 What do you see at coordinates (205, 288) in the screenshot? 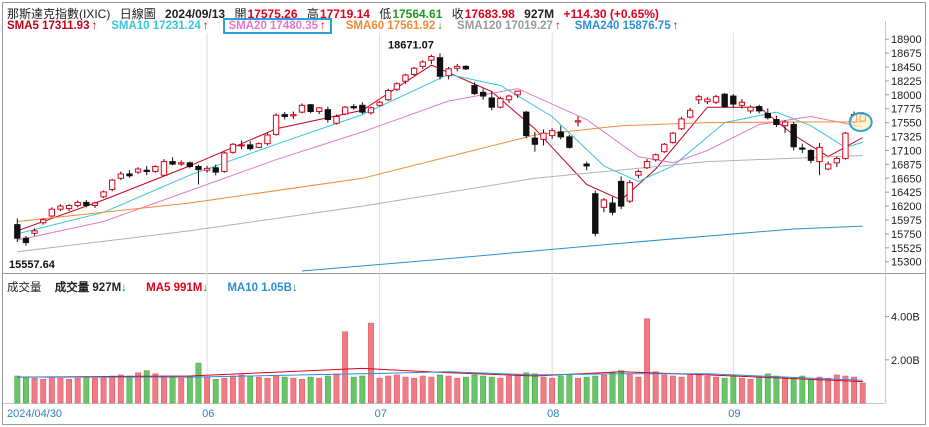
I see `volume-ma5-arrow: ↓` at bounding box center [205, 288].